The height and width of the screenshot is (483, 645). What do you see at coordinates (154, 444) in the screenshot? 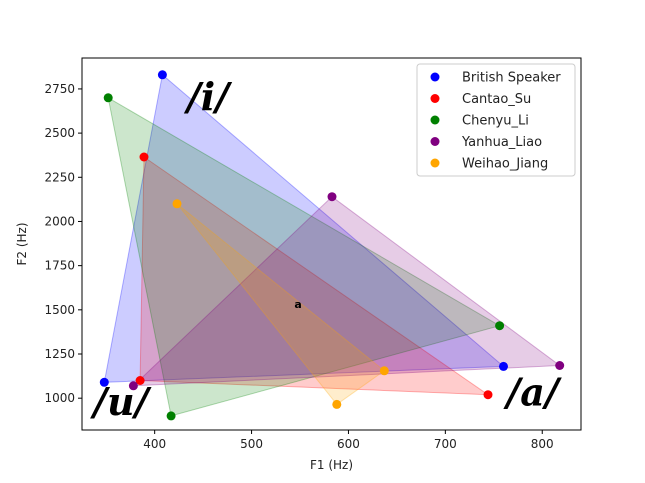
I see `x-tick-label: 400` at bounding box center [154, 444].